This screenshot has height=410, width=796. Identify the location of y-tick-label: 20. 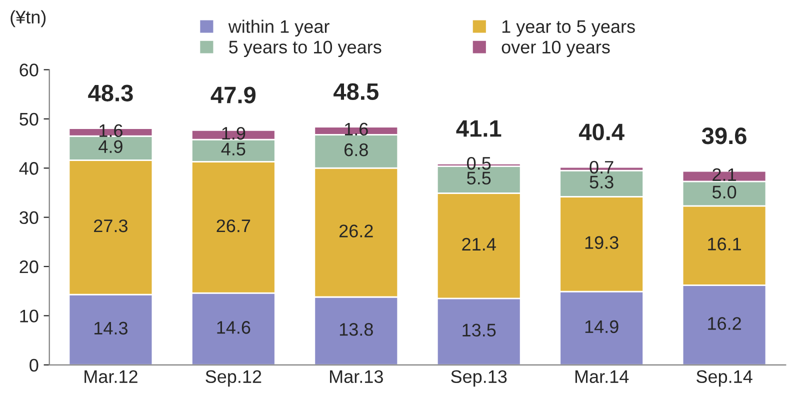
(29, 267).